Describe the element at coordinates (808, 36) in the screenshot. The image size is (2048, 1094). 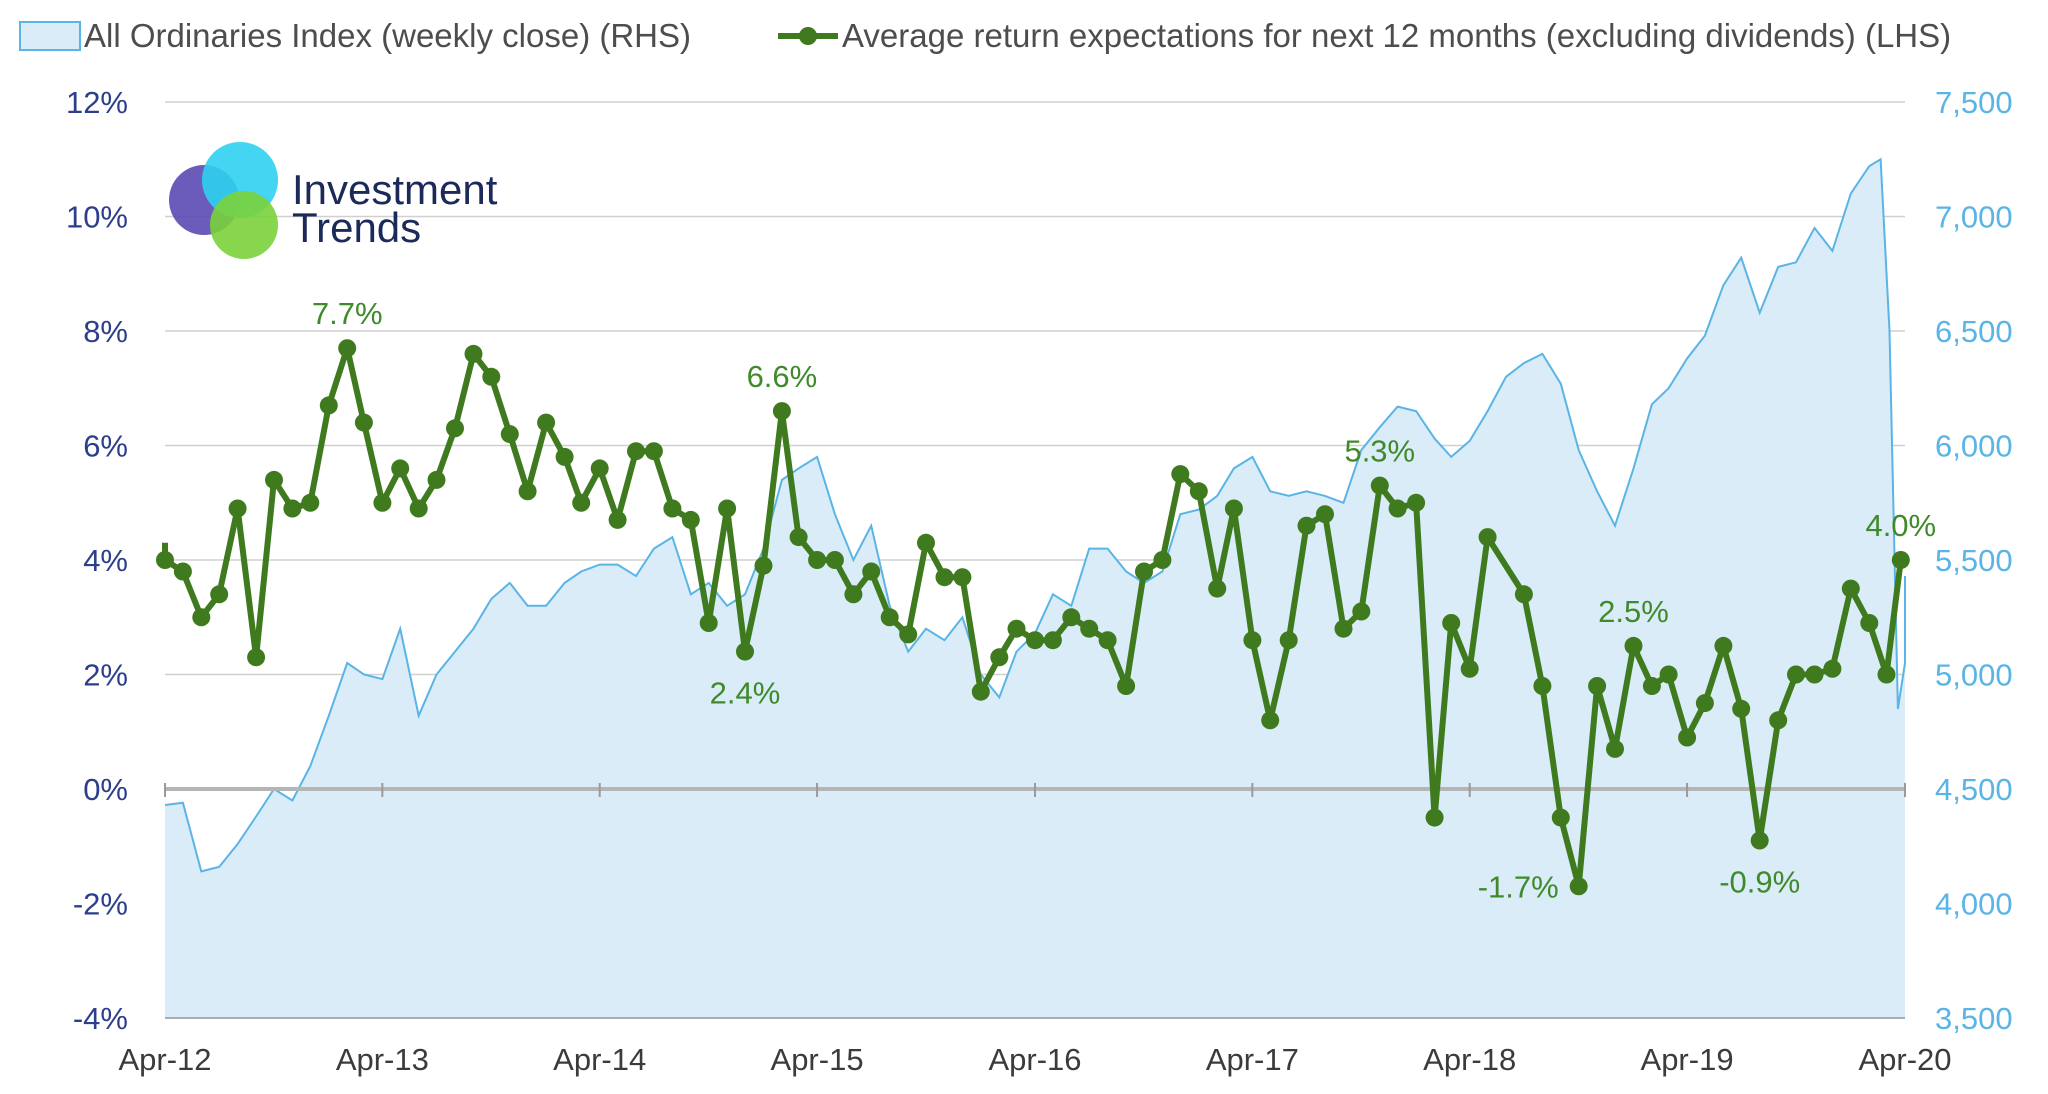
I see `legend-swatch-return-expectations` at that location.